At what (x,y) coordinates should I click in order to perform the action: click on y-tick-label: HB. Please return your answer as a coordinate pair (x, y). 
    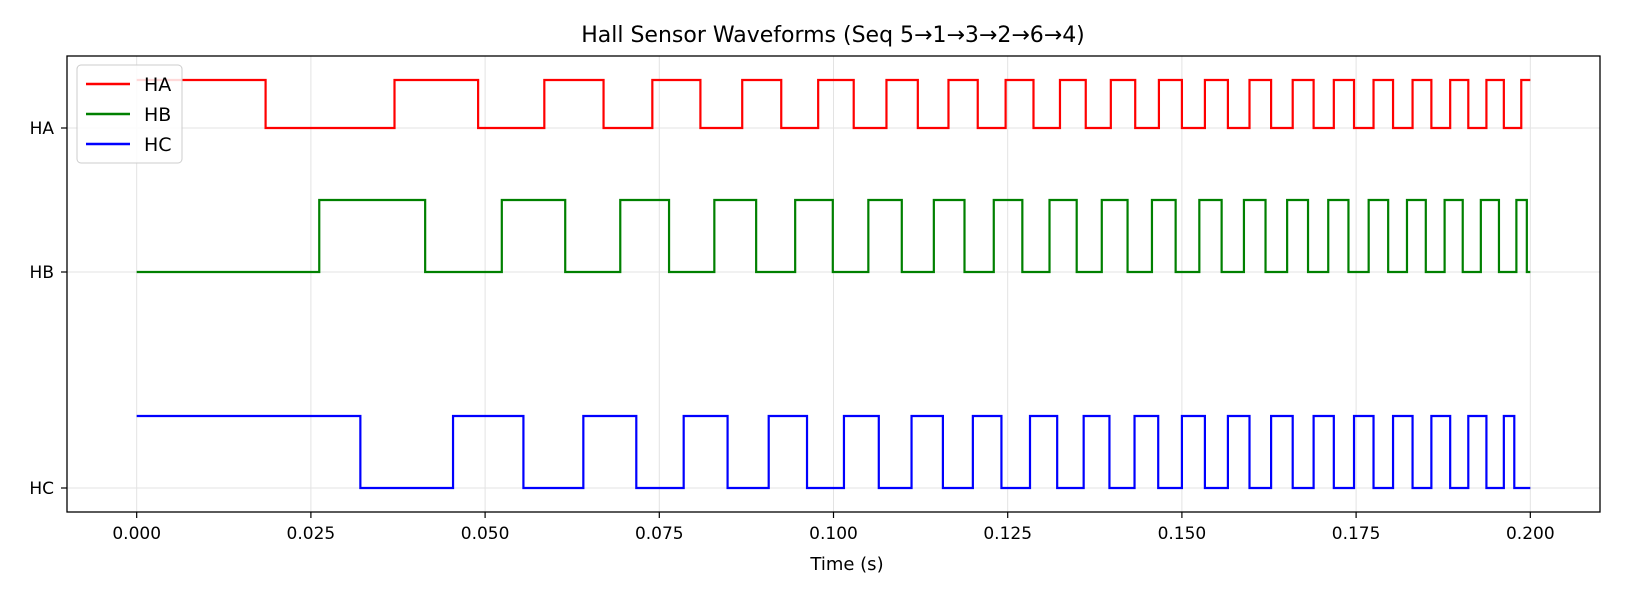
    Looking at the image, I should click on (42, 273).